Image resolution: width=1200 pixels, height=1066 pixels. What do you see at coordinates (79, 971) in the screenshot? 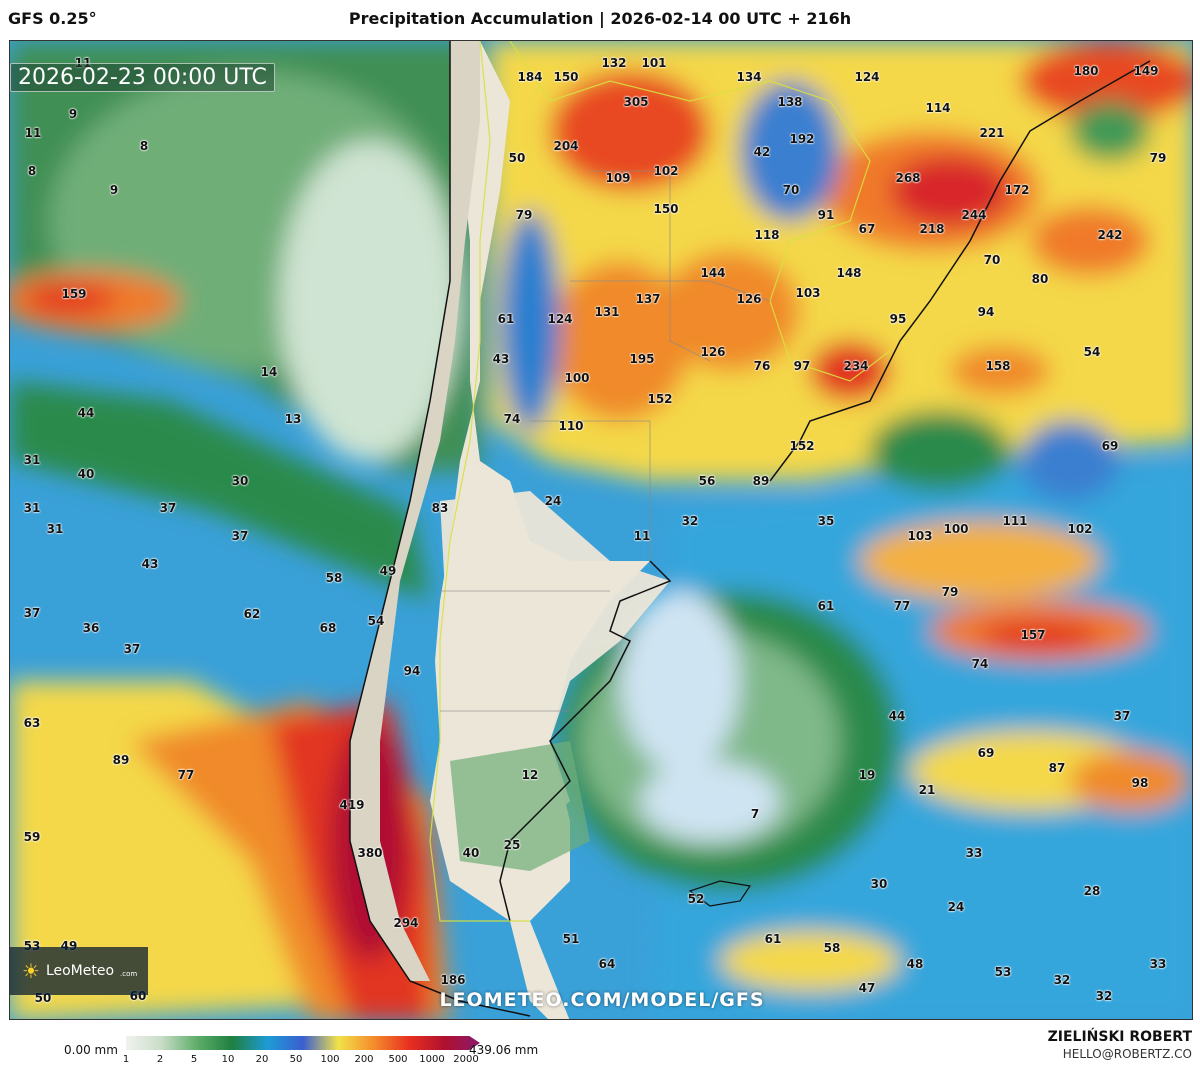
I see `leometeo-logo: ☀ LeoMeteo .com` at bounding box center [79, 971].